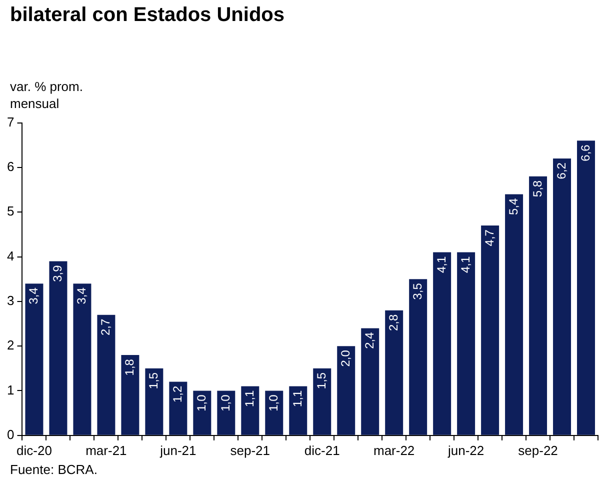  I want to click on data-label: 2,7, so click(105, 327).